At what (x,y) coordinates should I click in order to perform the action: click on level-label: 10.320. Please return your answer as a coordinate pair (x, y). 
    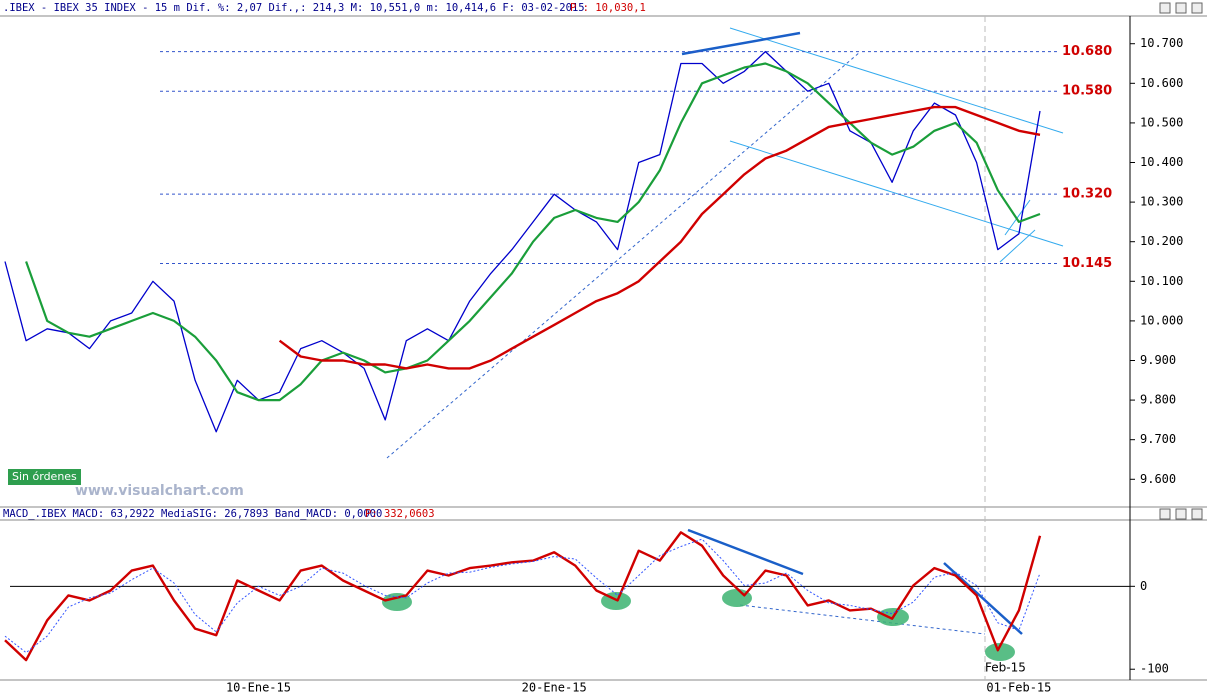
    Looking at the image, I should click on (1087, 194).